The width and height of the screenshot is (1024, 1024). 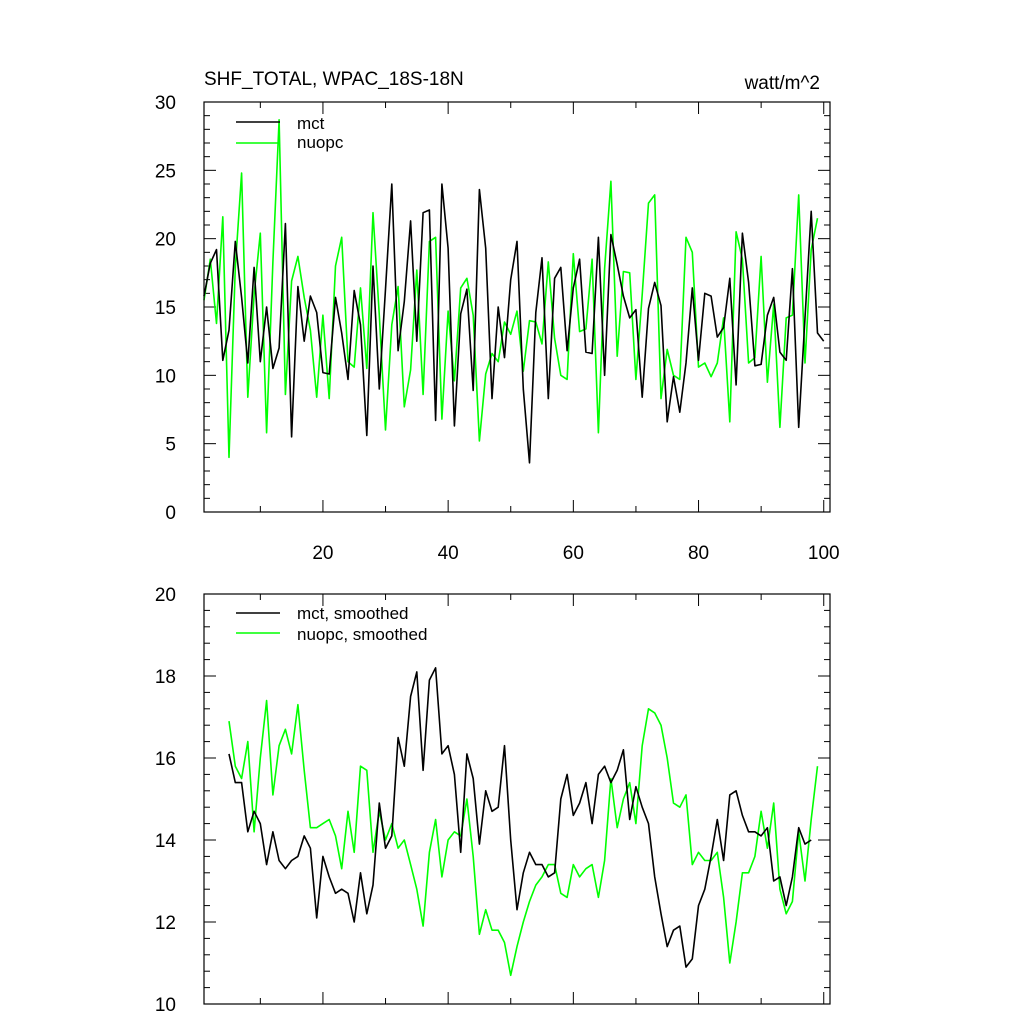 What do you see at coordinates (165, 759) in the screenshot?
I see `bottom-y-tick-label: 16` at bounding box center [165, 759].